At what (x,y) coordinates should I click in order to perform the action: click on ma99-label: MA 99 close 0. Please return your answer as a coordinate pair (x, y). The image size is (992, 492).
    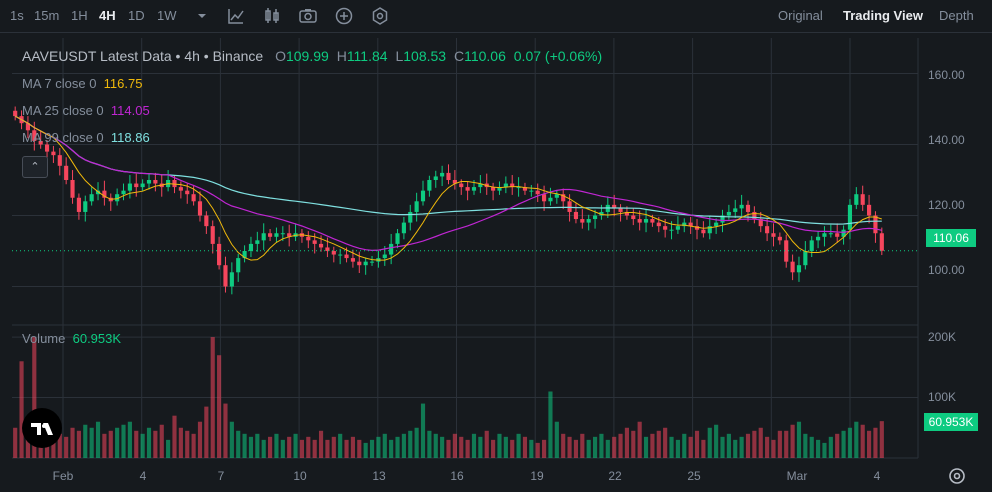
    Looking at the image, I should click on (63, 137).